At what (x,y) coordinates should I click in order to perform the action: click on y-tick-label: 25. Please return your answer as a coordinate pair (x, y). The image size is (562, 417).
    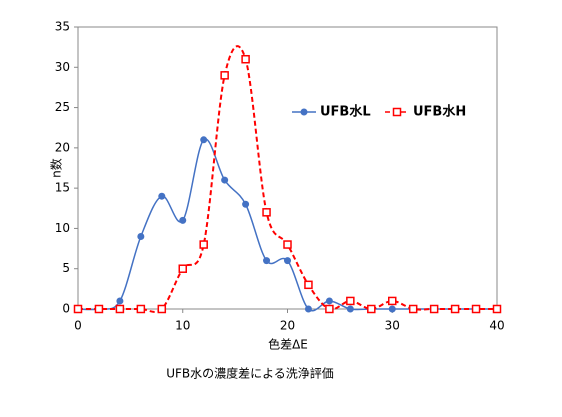
    Looking at the image, I should click on (62, 107).